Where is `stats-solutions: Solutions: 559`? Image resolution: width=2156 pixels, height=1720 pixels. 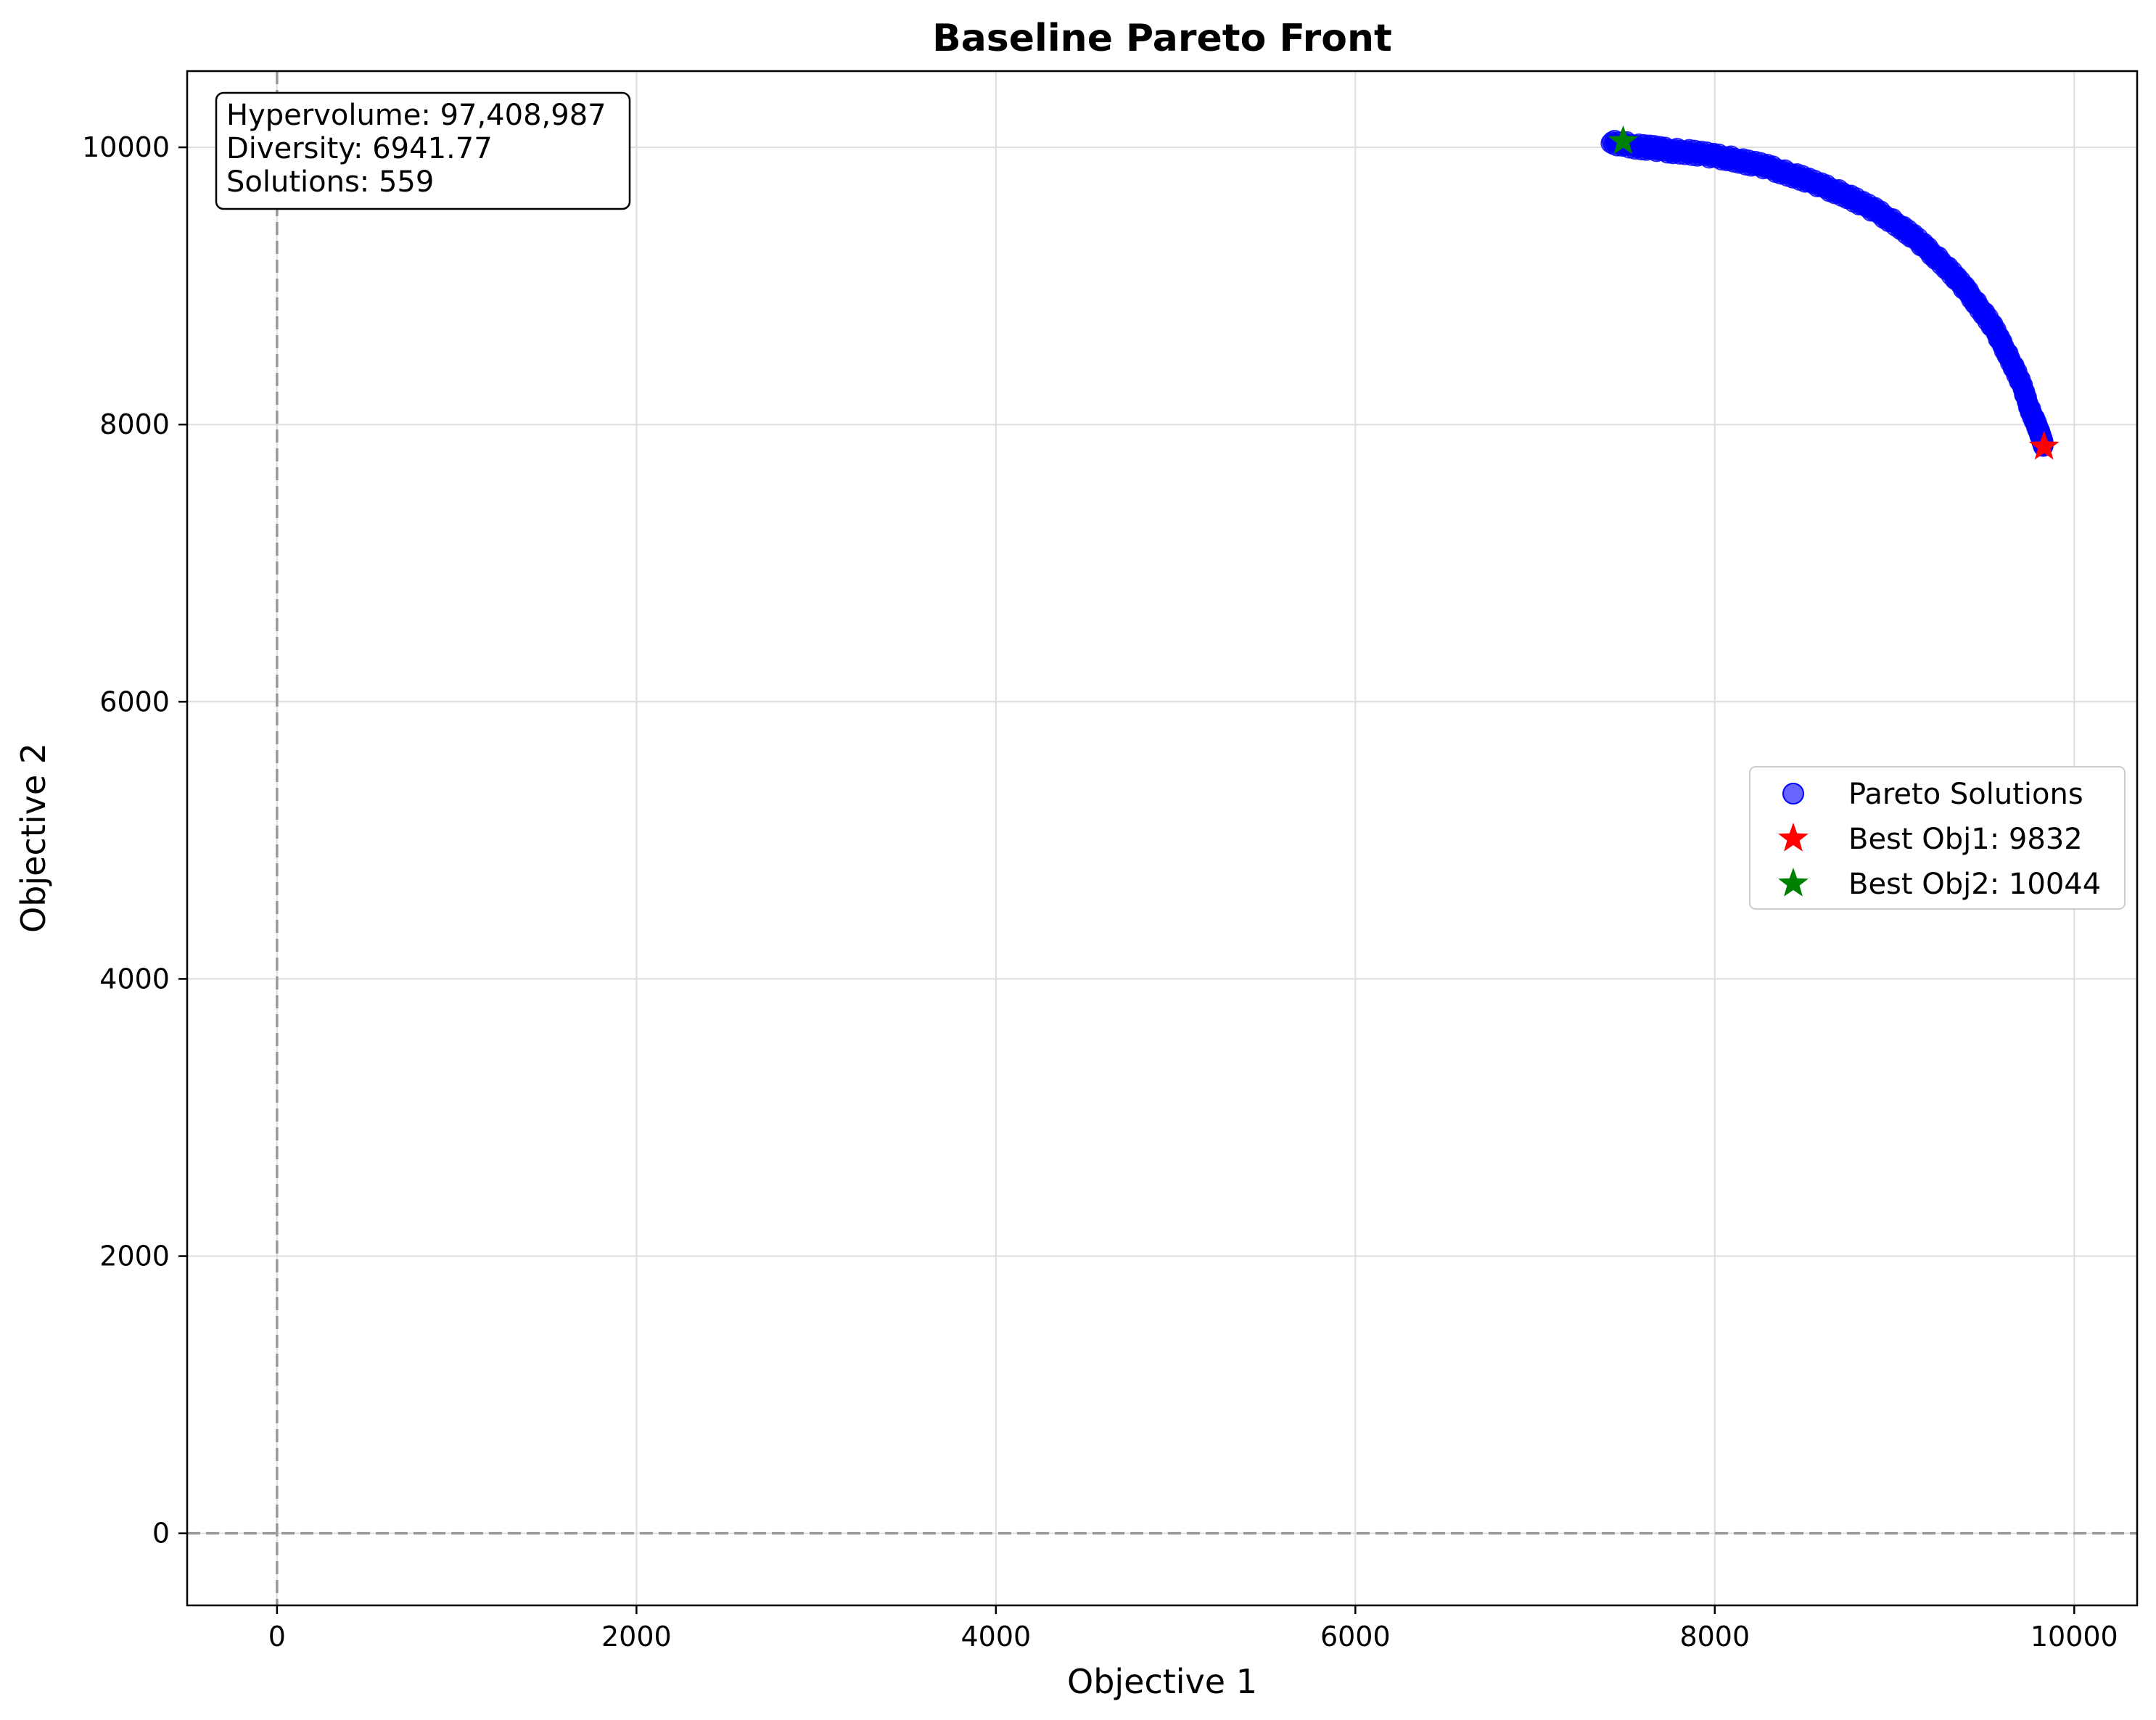
stats-solutions: Solutions: 559 is located at coordinates (330, 182).